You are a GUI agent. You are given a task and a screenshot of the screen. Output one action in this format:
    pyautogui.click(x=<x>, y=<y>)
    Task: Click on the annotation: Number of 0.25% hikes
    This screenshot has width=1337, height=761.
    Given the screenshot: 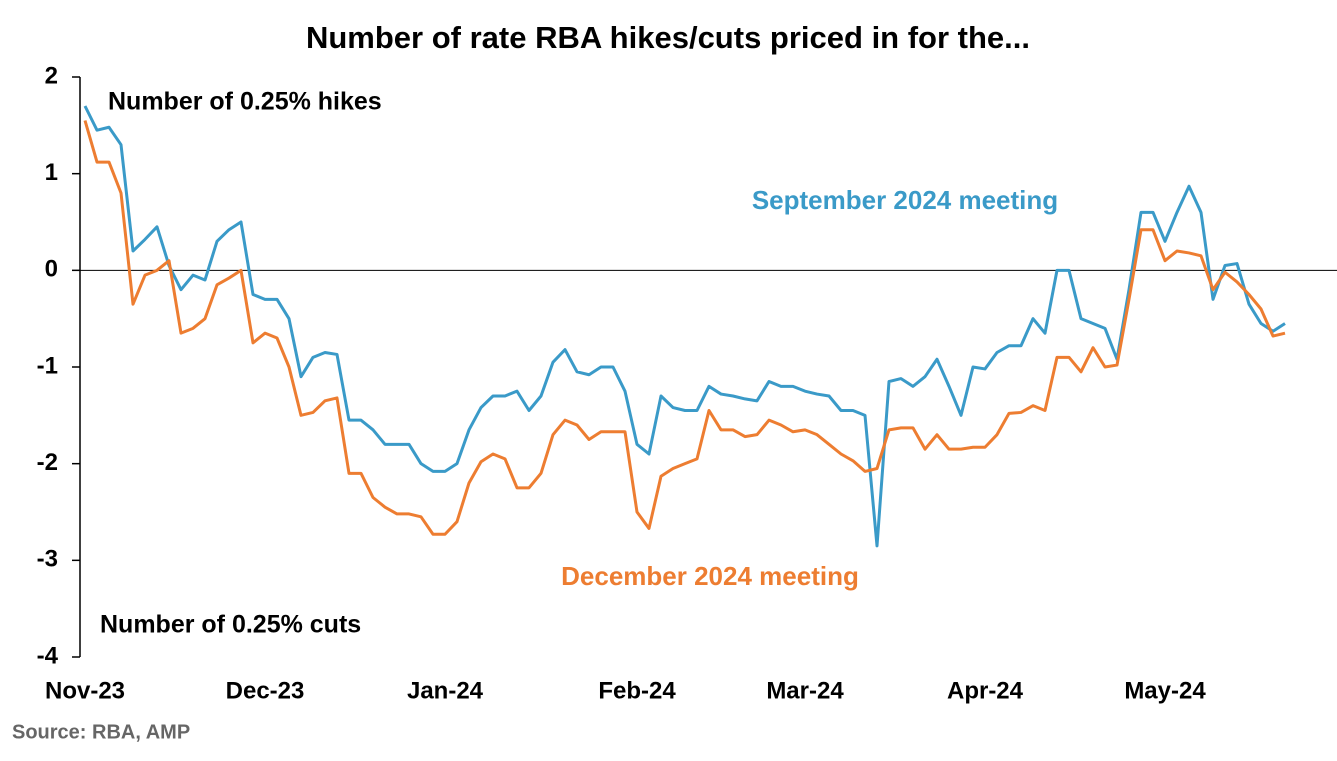 What is the action you would take?
    pyautogui.click(x=245, y=102)
    